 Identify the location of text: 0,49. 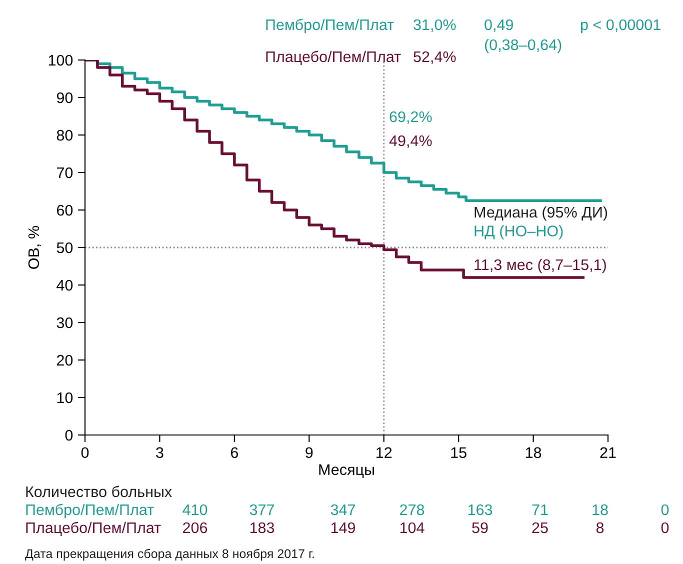
(499, 25).